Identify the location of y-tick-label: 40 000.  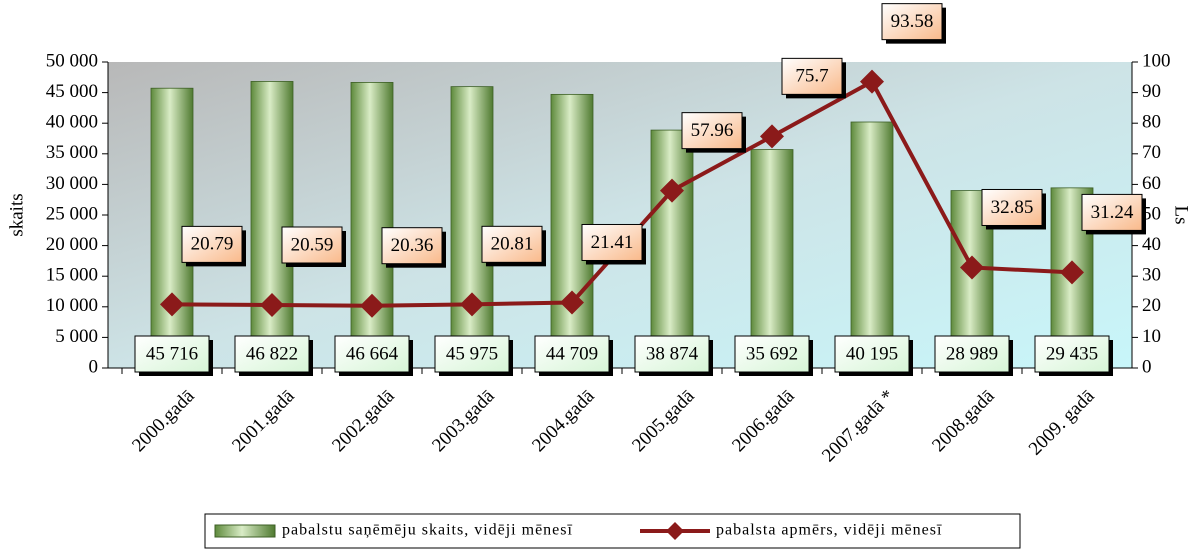
(72, 122).